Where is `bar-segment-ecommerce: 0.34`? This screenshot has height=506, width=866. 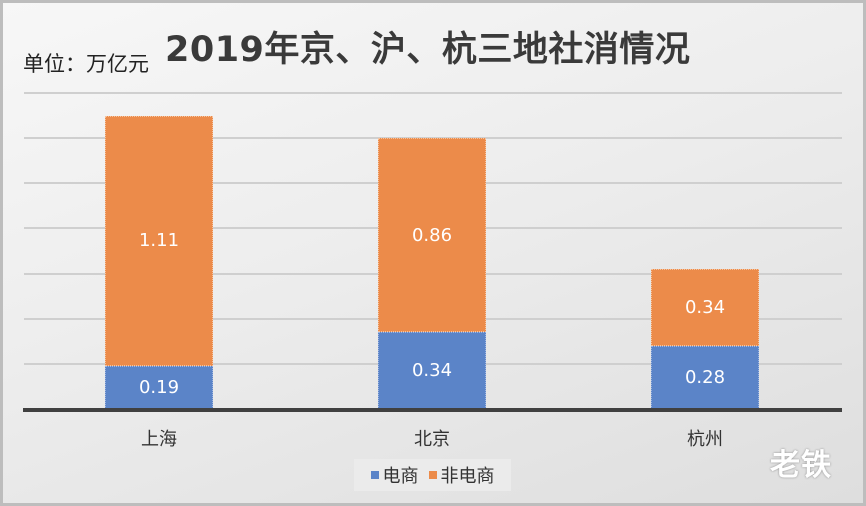 bar-segment-ecommerce: 0.34 is located at coordinates (432, 370).